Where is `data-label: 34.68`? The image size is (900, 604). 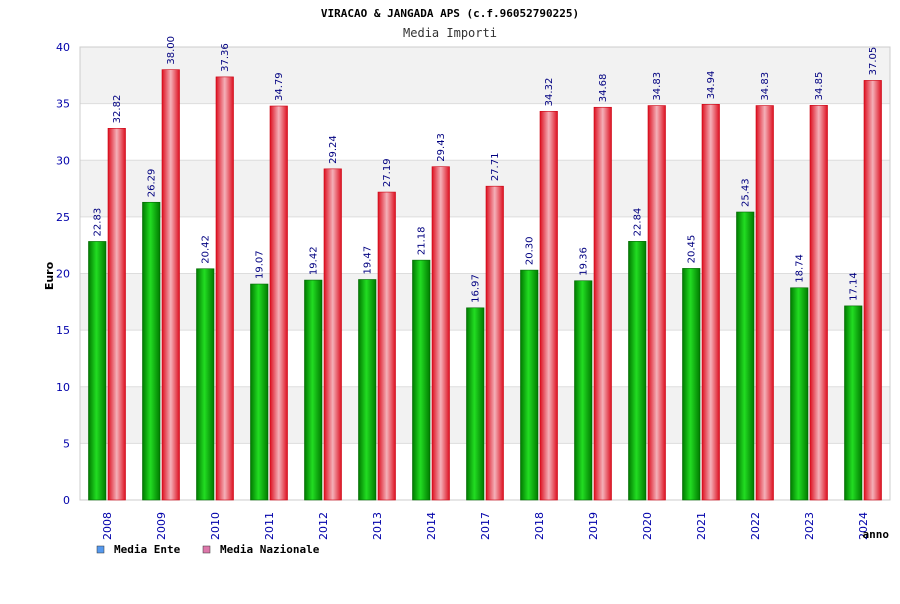 data-label: 34.68 is located at coordinates (603, 88).